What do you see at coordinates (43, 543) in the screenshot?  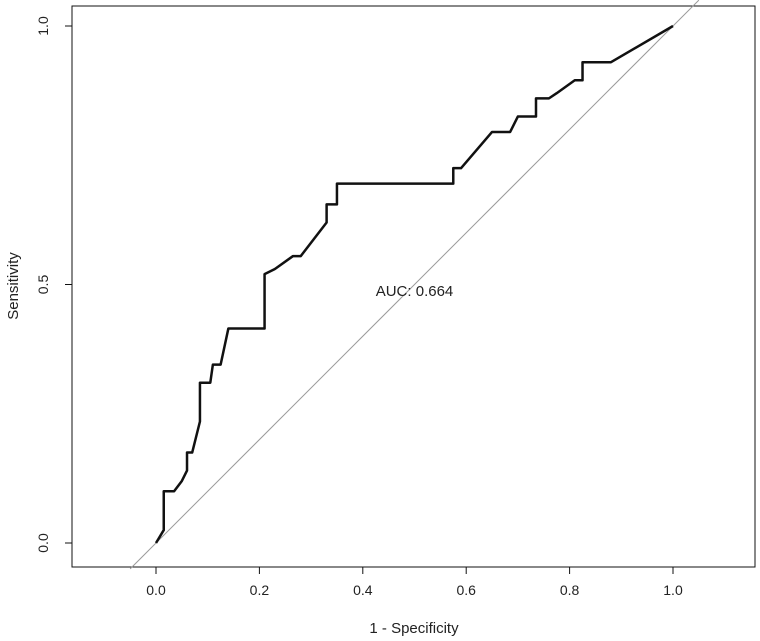 I see `y-tick-label: 0.0` at bounding box center [43, 543].